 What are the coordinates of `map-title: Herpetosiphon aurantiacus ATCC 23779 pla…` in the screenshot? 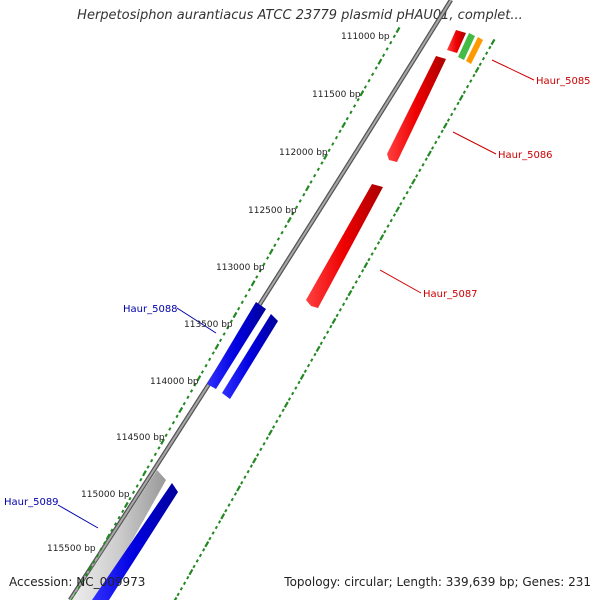 It's located at (300, 15).